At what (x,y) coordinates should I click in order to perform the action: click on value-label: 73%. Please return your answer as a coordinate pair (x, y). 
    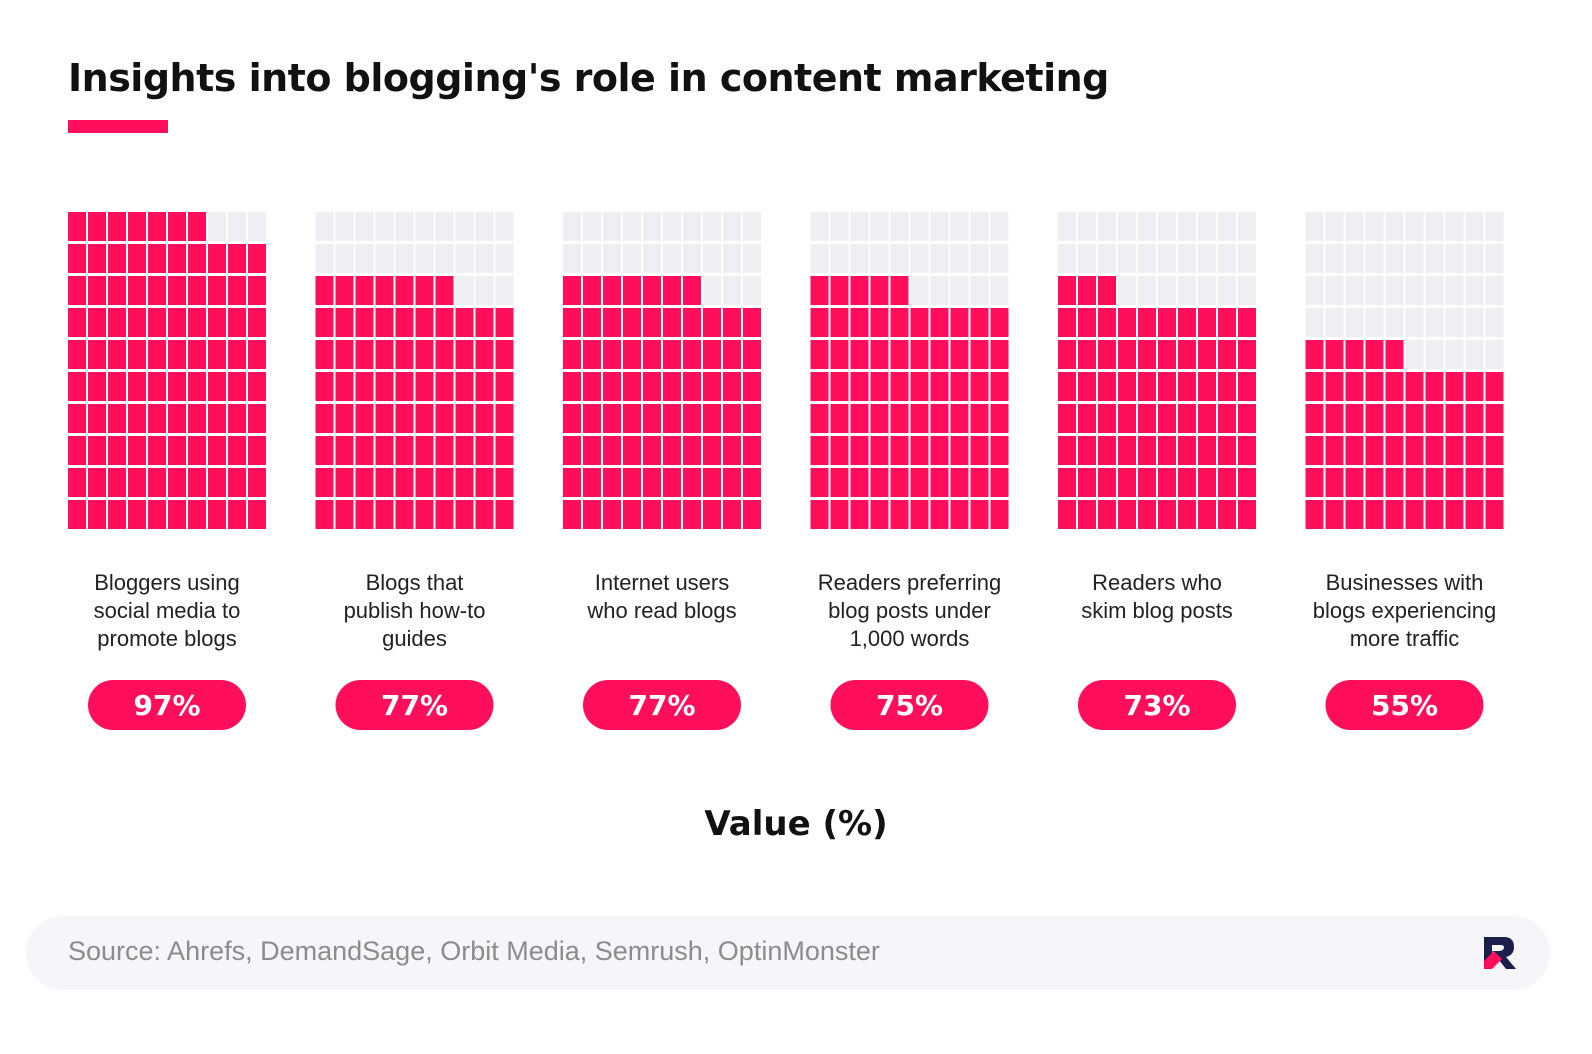
    Looking at the image, I should click on (1156, 705).